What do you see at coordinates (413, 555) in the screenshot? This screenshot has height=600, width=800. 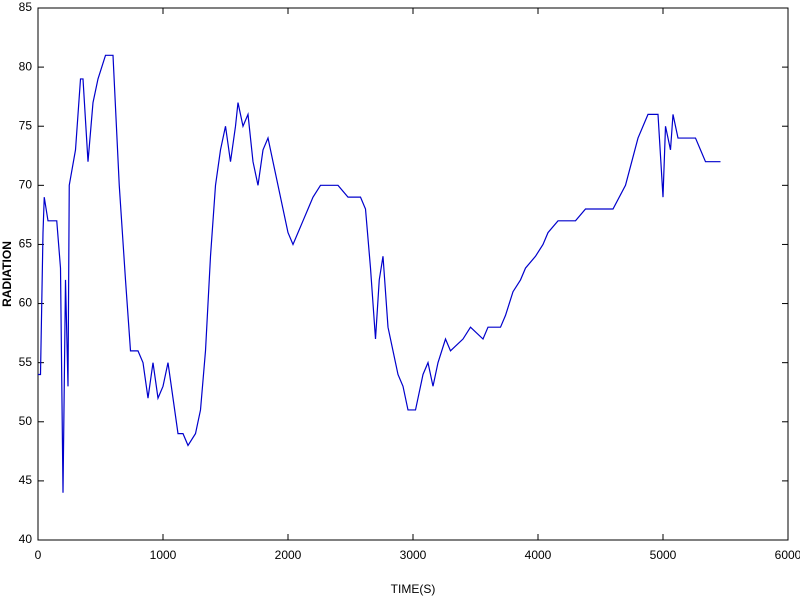 I see `x-tick-label: 3000` at bounding box center [413, 555].